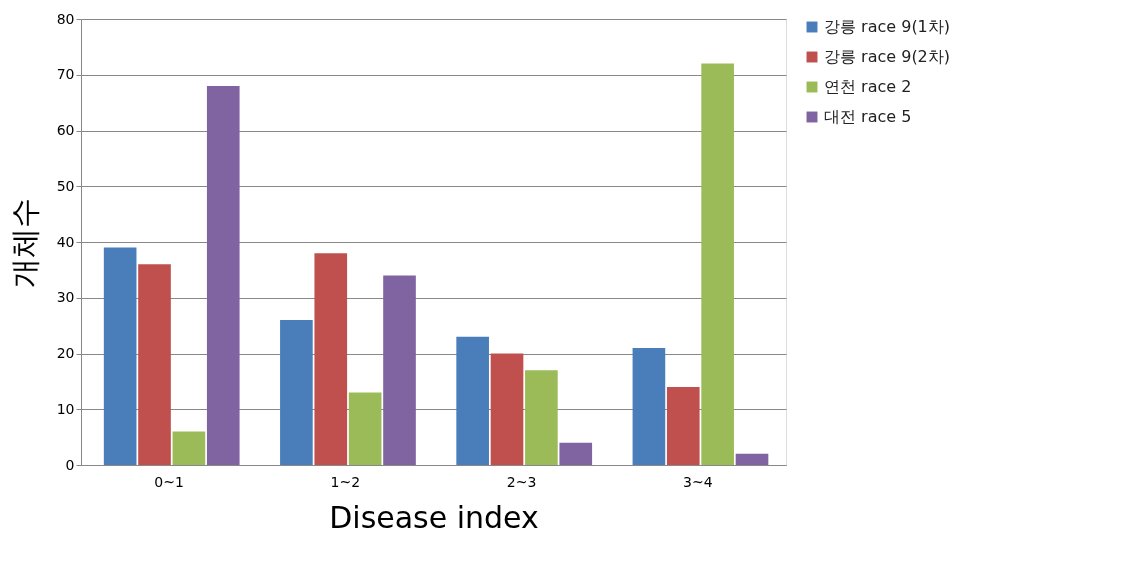 This screenshot has height=562, width=1127. I want to click on y-tick-label: 20, so click(65, 353).